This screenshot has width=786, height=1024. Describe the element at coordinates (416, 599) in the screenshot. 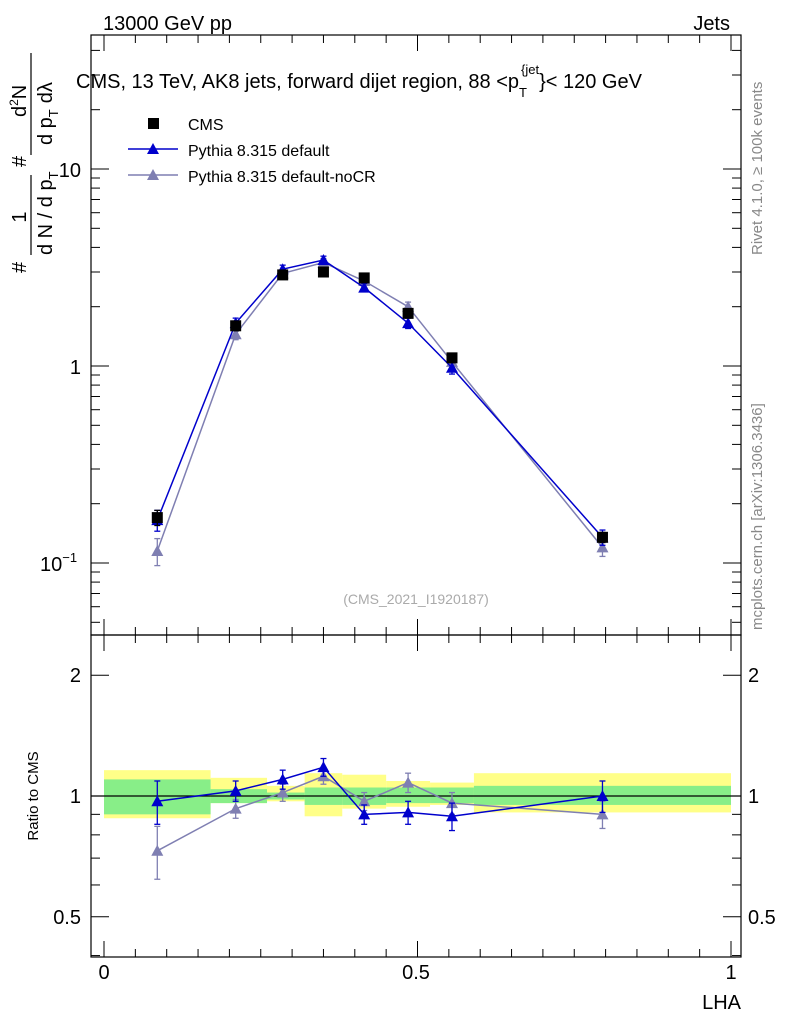

I see `analysis-id: (CMS_2021_I1920187)` at that location.